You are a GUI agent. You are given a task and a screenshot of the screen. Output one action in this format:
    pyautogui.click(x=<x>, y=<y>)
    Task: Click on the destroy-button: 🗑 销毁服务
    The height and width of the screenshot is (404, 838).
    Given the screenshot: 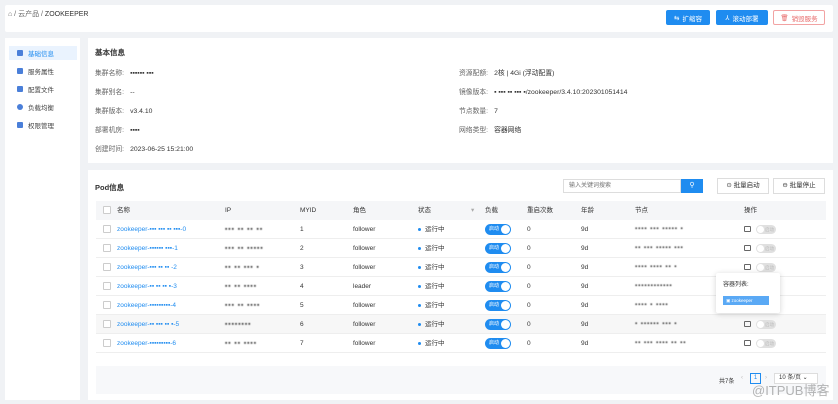 What is the action you would take?
    pyautogui.click(x=799, y=17)
    